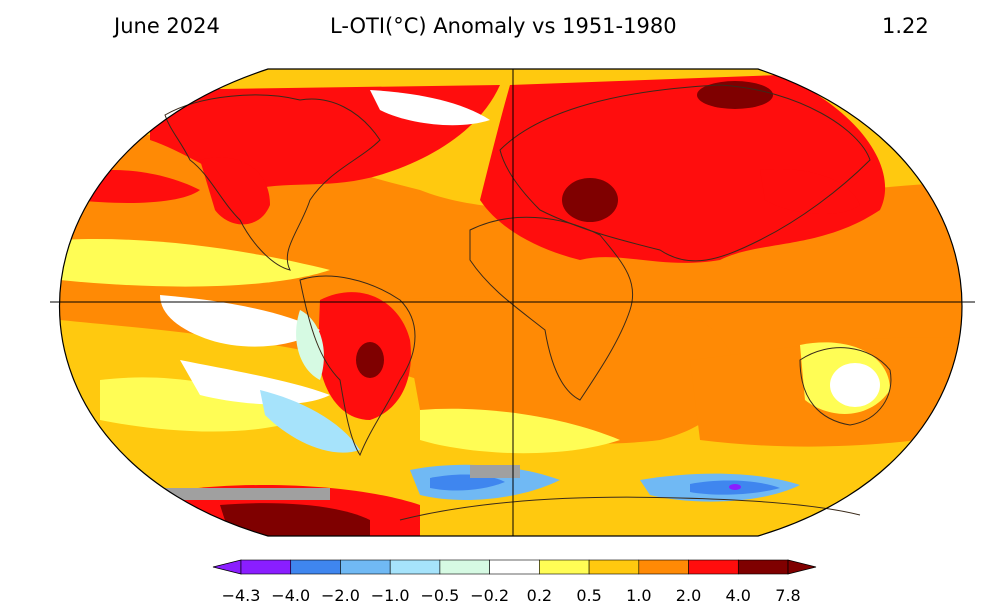 The height and width of the screenshot is (614, 1000). I want to click on region-darkblue-weddell, so click(467, 482).